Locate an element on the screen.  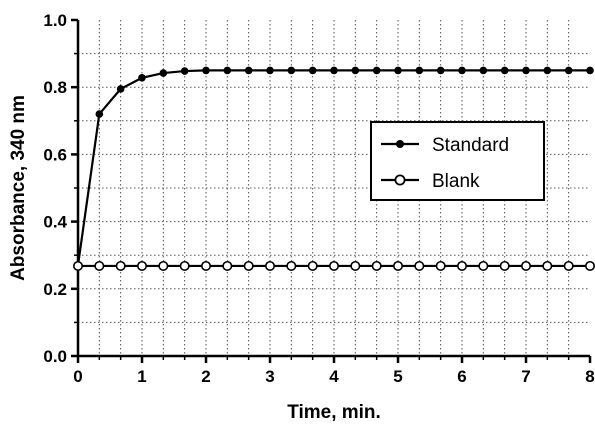
y-axis-title: Absorbance, 340 nm is located at coordinates (18, 188).